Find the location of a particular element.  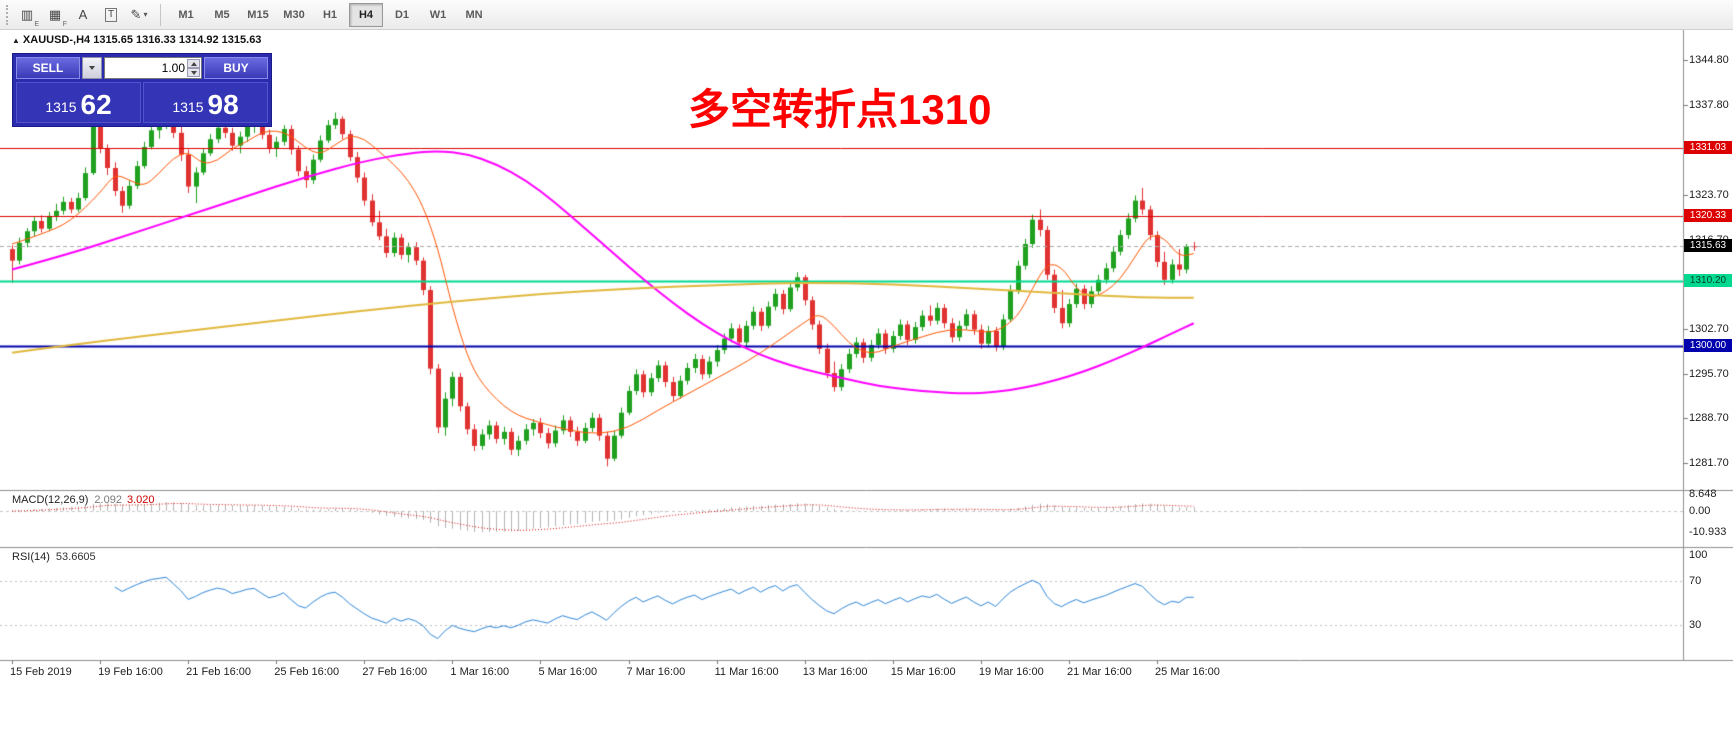

volume-input is located at coordinates (153, 68).